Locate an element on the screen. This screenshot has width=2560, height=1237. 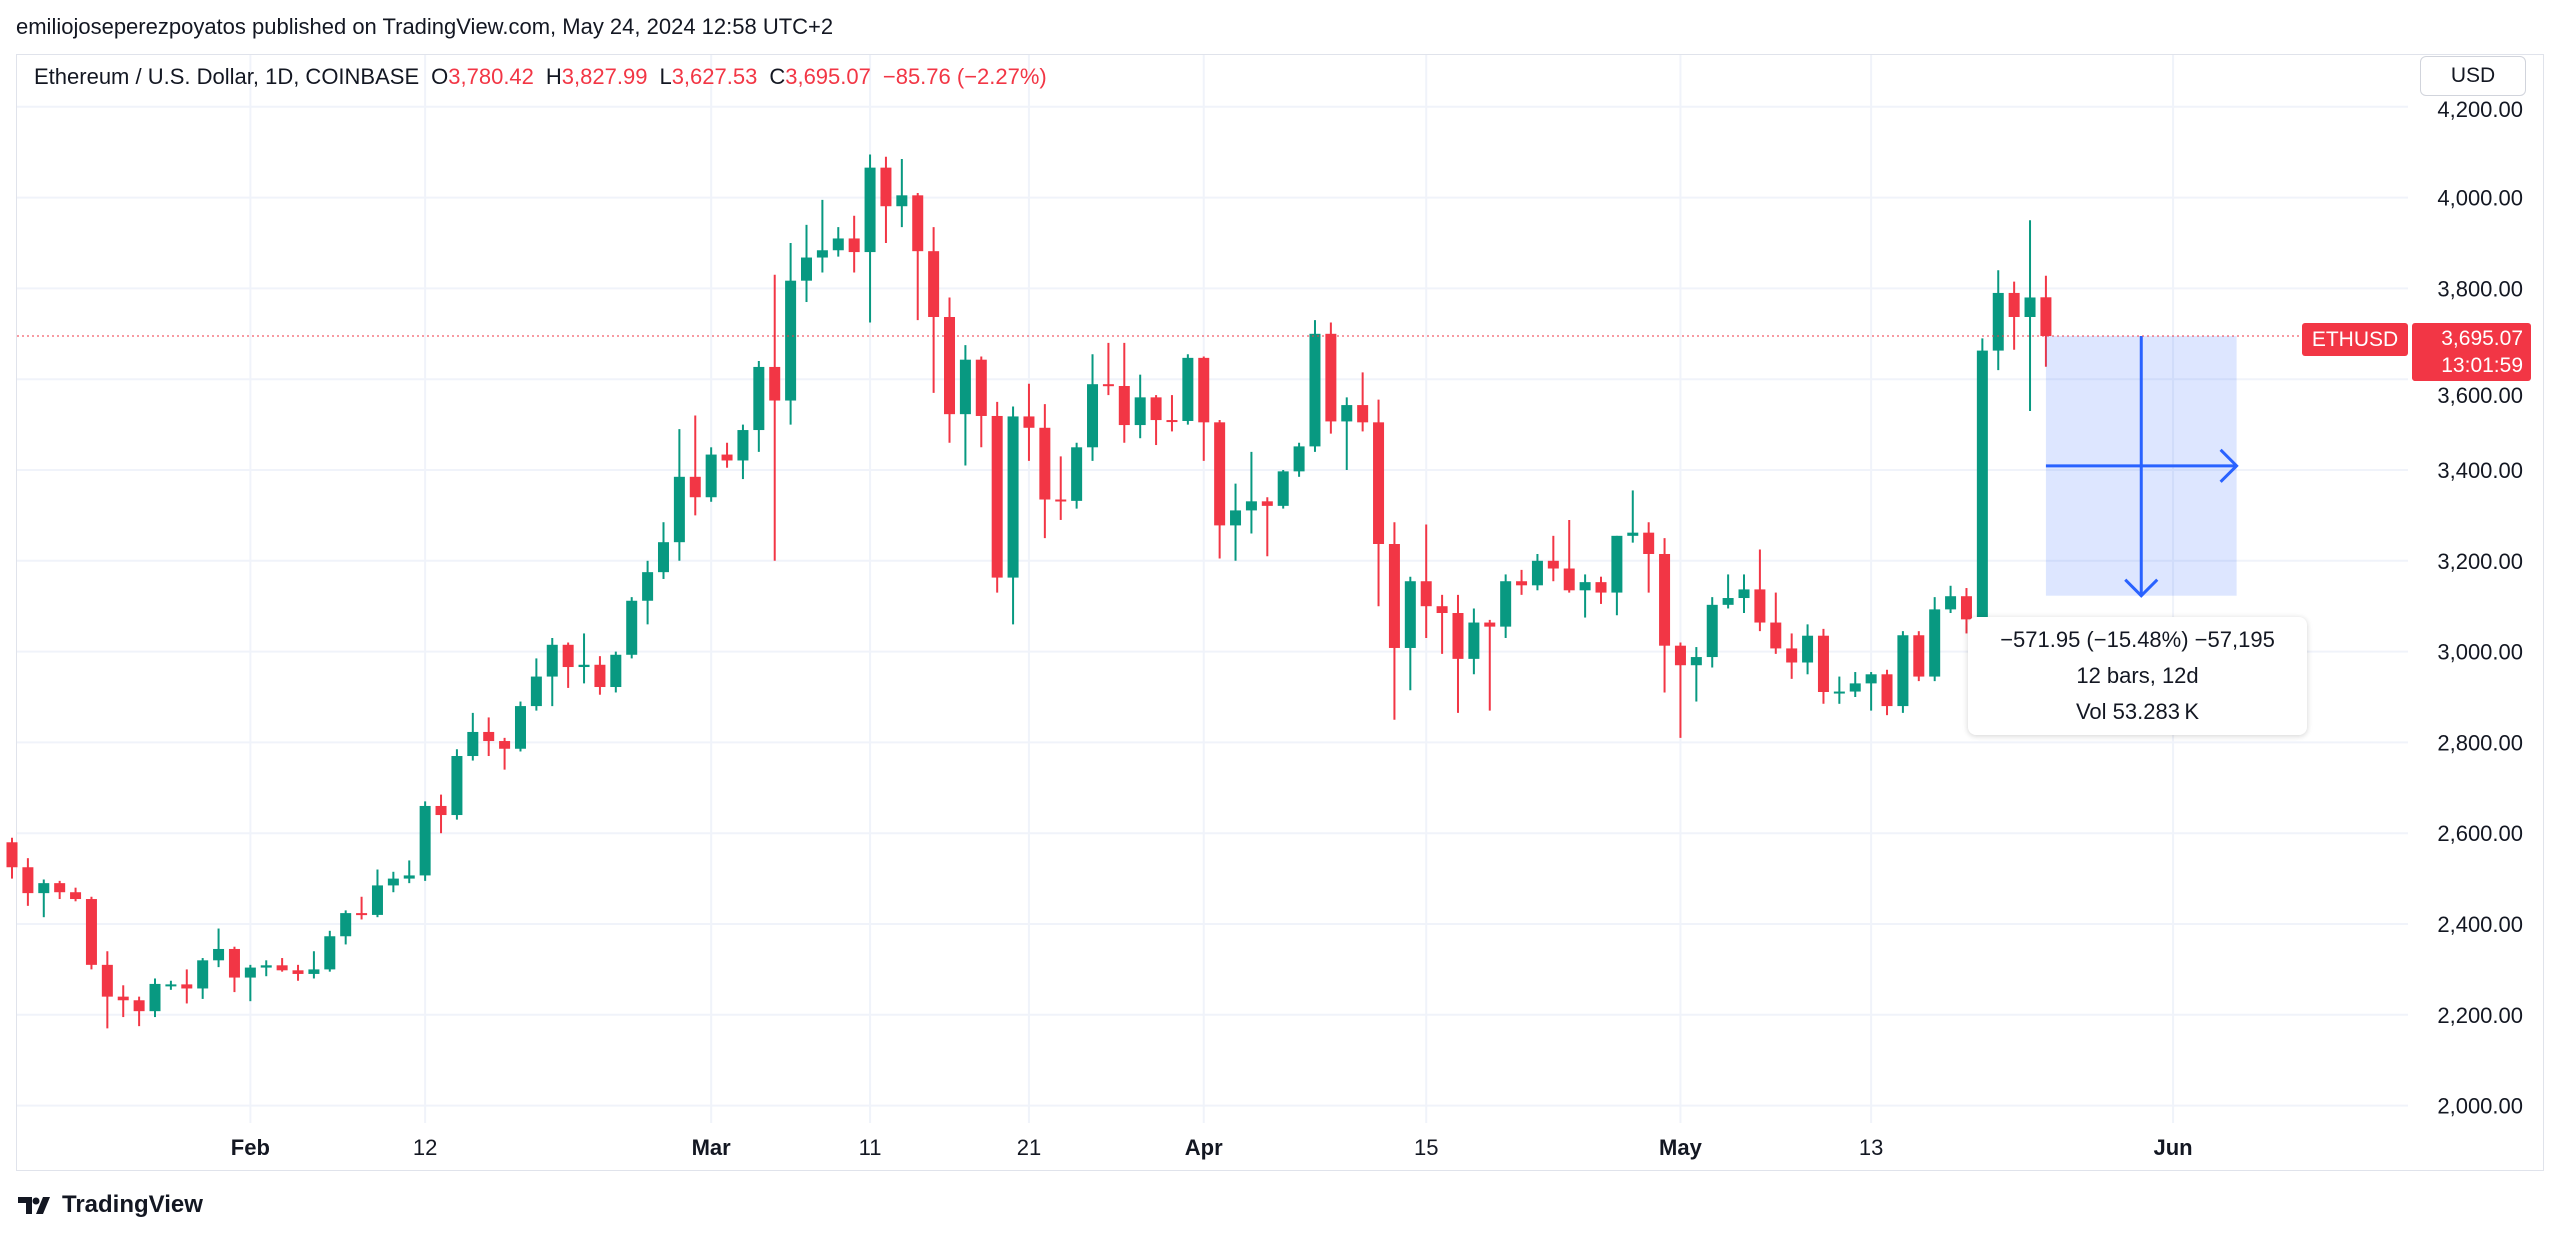
price-tick-label: 3,000.00 is located at coordinates (2480, 652).